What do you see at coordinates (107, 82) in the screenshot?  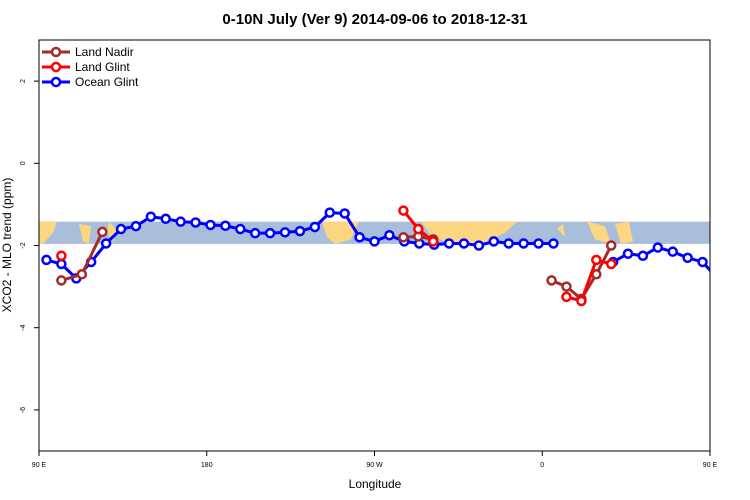 I see `legend-label-ocean-glint: Ocean Glint` at bounding box center [107, 82].